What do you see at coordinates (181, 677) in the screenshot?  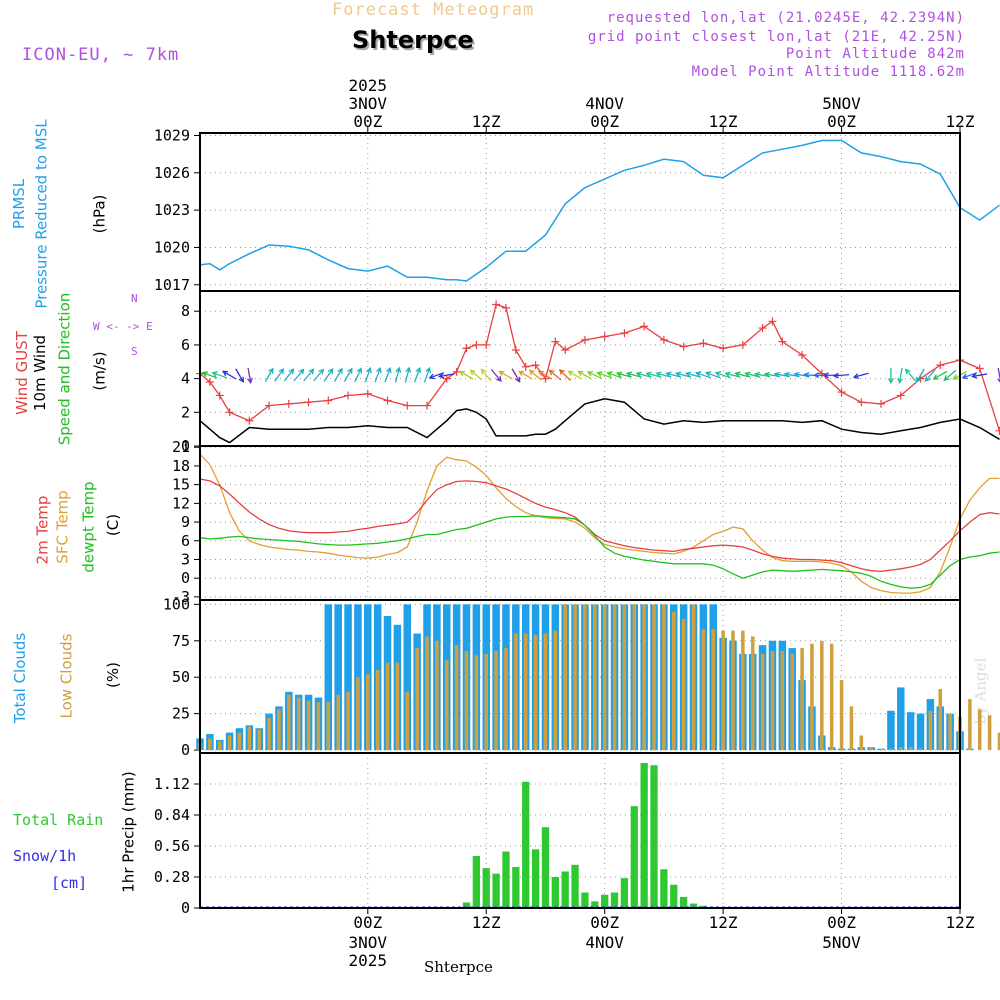 I see `y-tick-label: 50` at bounding box center [181, 677].